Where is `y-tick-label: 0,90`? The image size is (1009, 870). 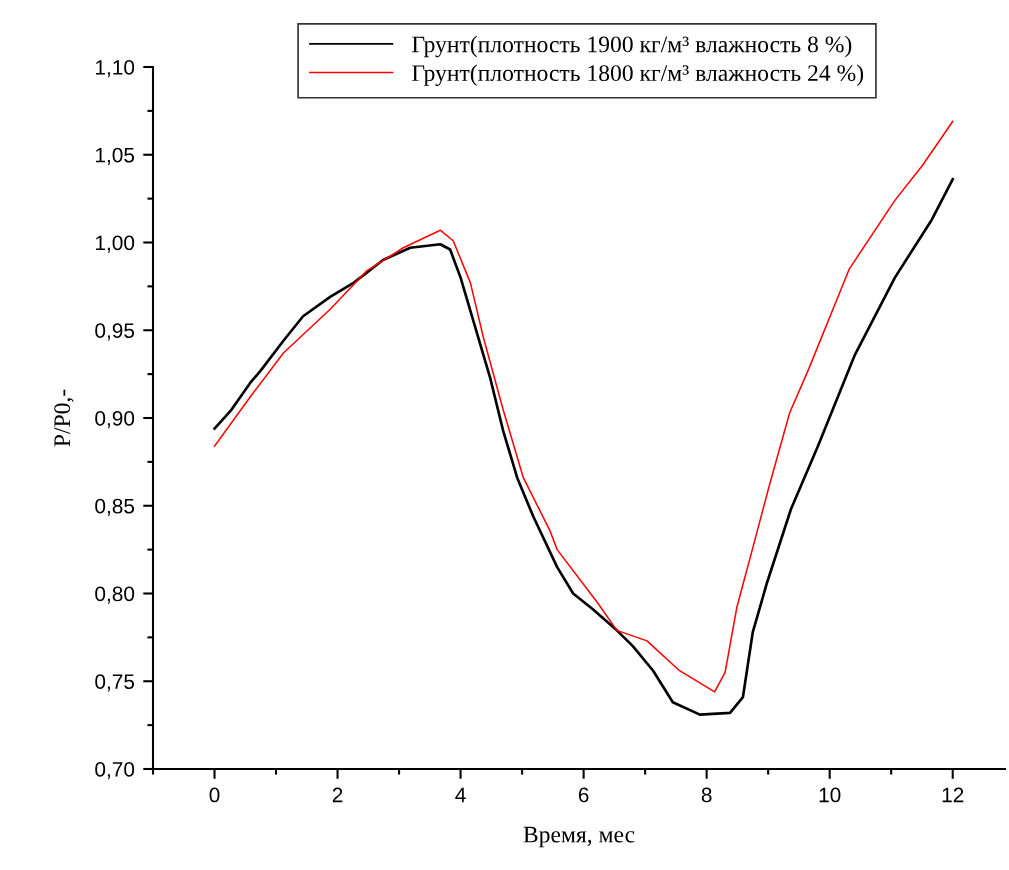
y-tick-label: 0,90 is located at coordinates (115, 420).